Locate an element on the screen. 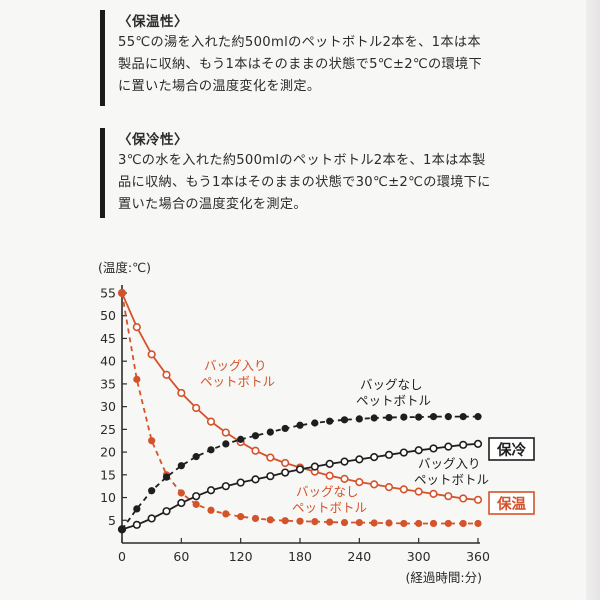 Image resolution: width=600 pixels, height=600 pixels. body-line: 品に収納、もう1本はそのままの状態で30℃±2℃の環境下に is located at coordinates (304, 182).